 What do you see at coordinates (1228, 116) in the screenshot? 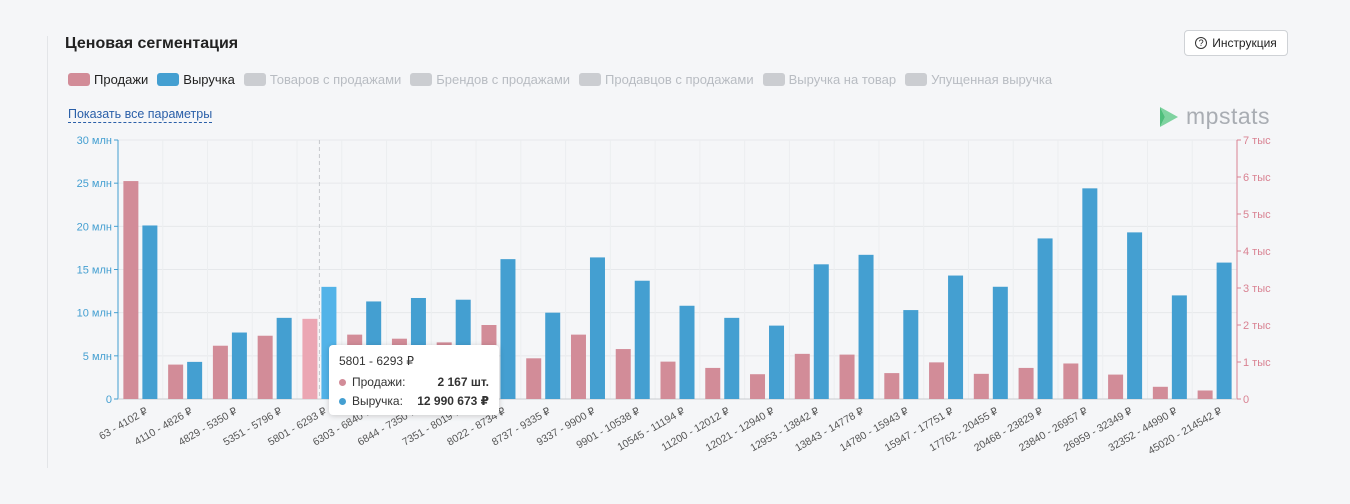
I see `logo-text: mpstats` at bounding box center [1228, 116].